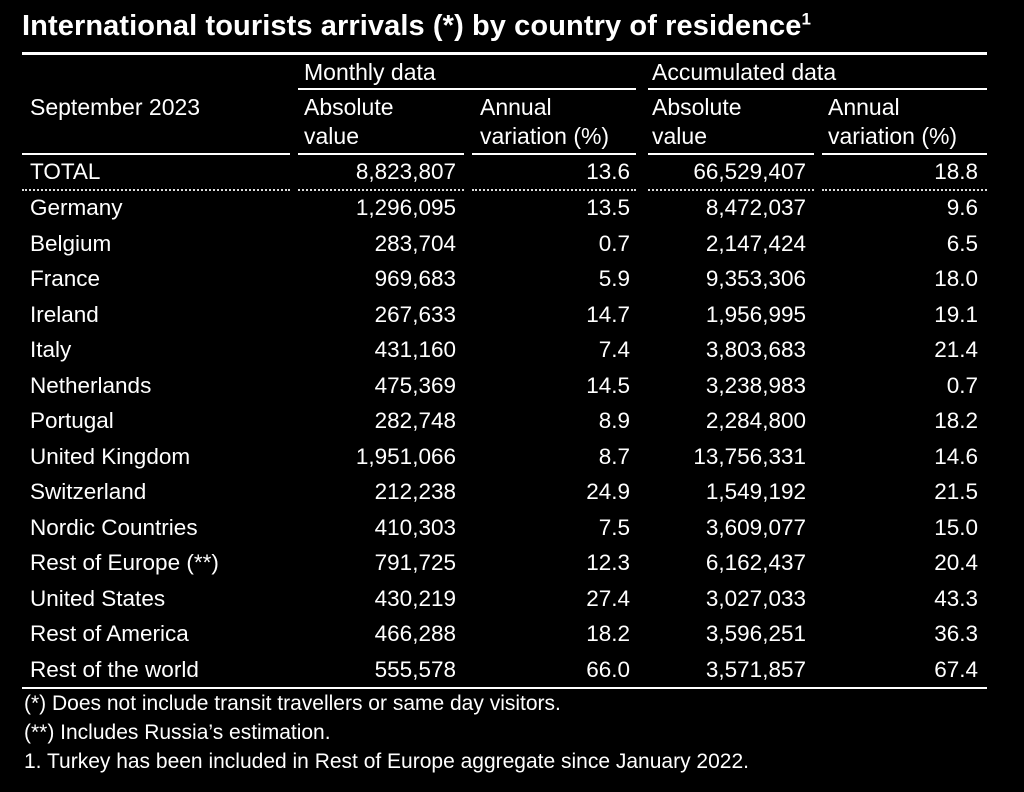 This screenshot has width=1024, height=792. Describe the element at coordinates (124, 562) in the screenshot. I see `country-name: Rest of Europe (**)` at that location.